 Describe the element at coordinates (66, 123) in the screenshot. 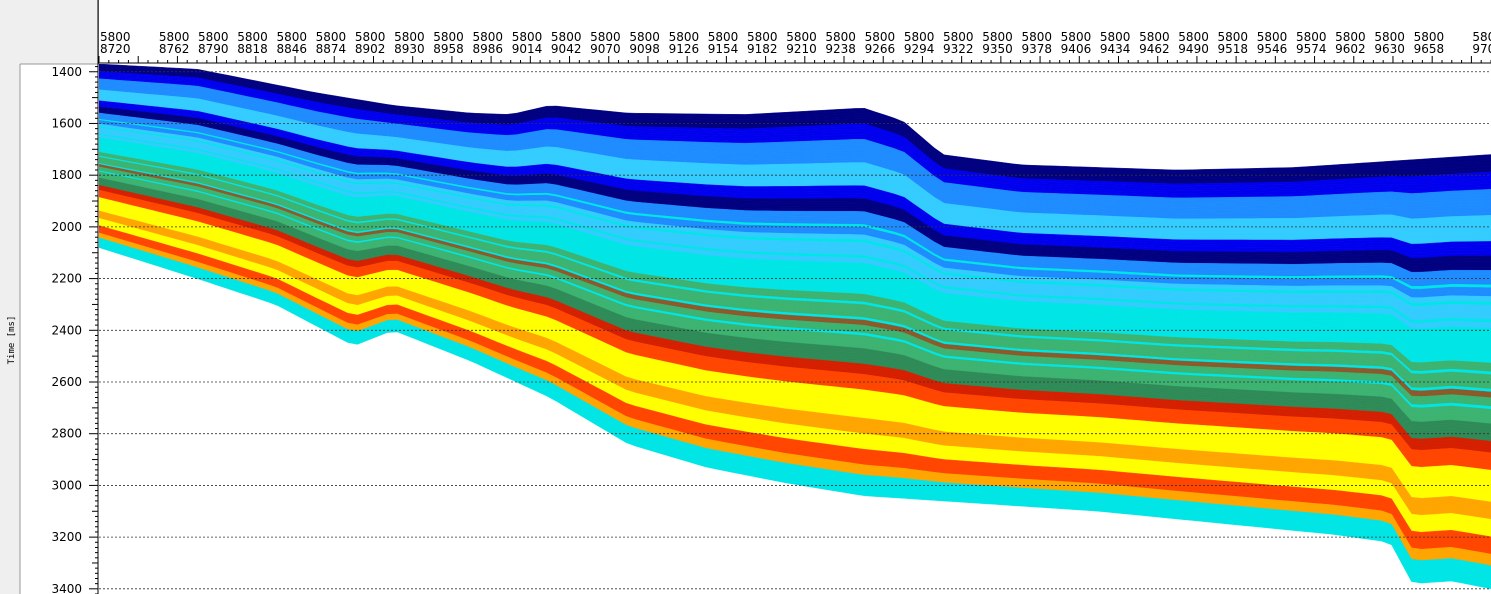

I see `y-tick-label: 1600` at that location.